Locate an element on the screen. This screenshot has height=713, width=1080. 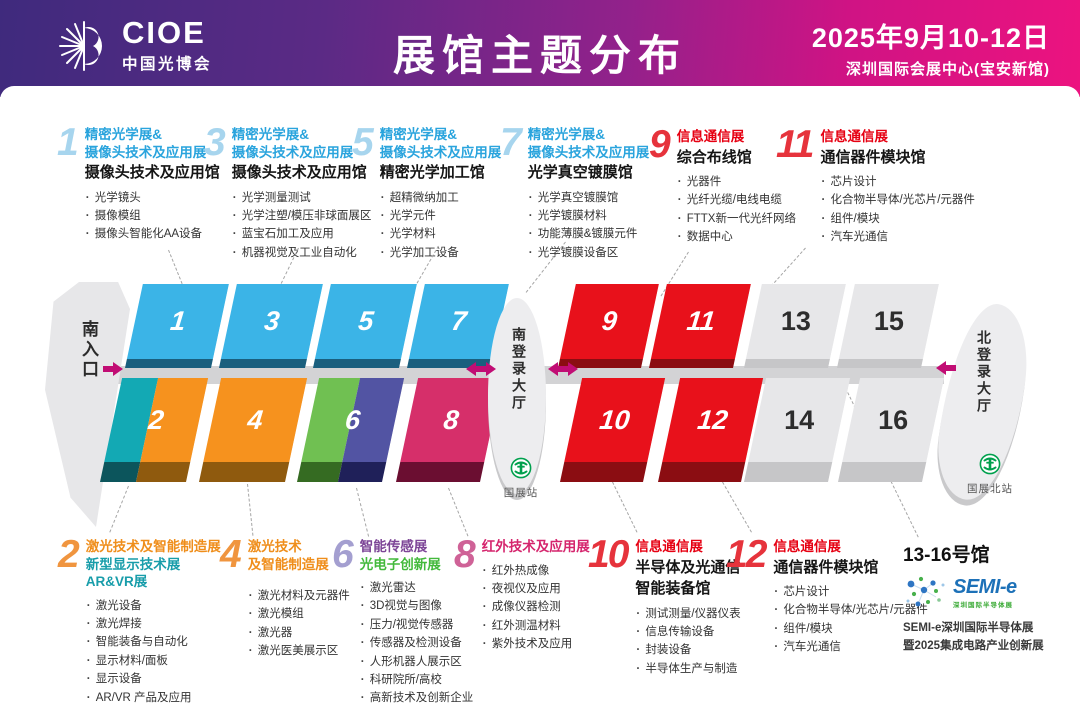
bullet-item: 光学镜头 is located at coordinates (152, 198).